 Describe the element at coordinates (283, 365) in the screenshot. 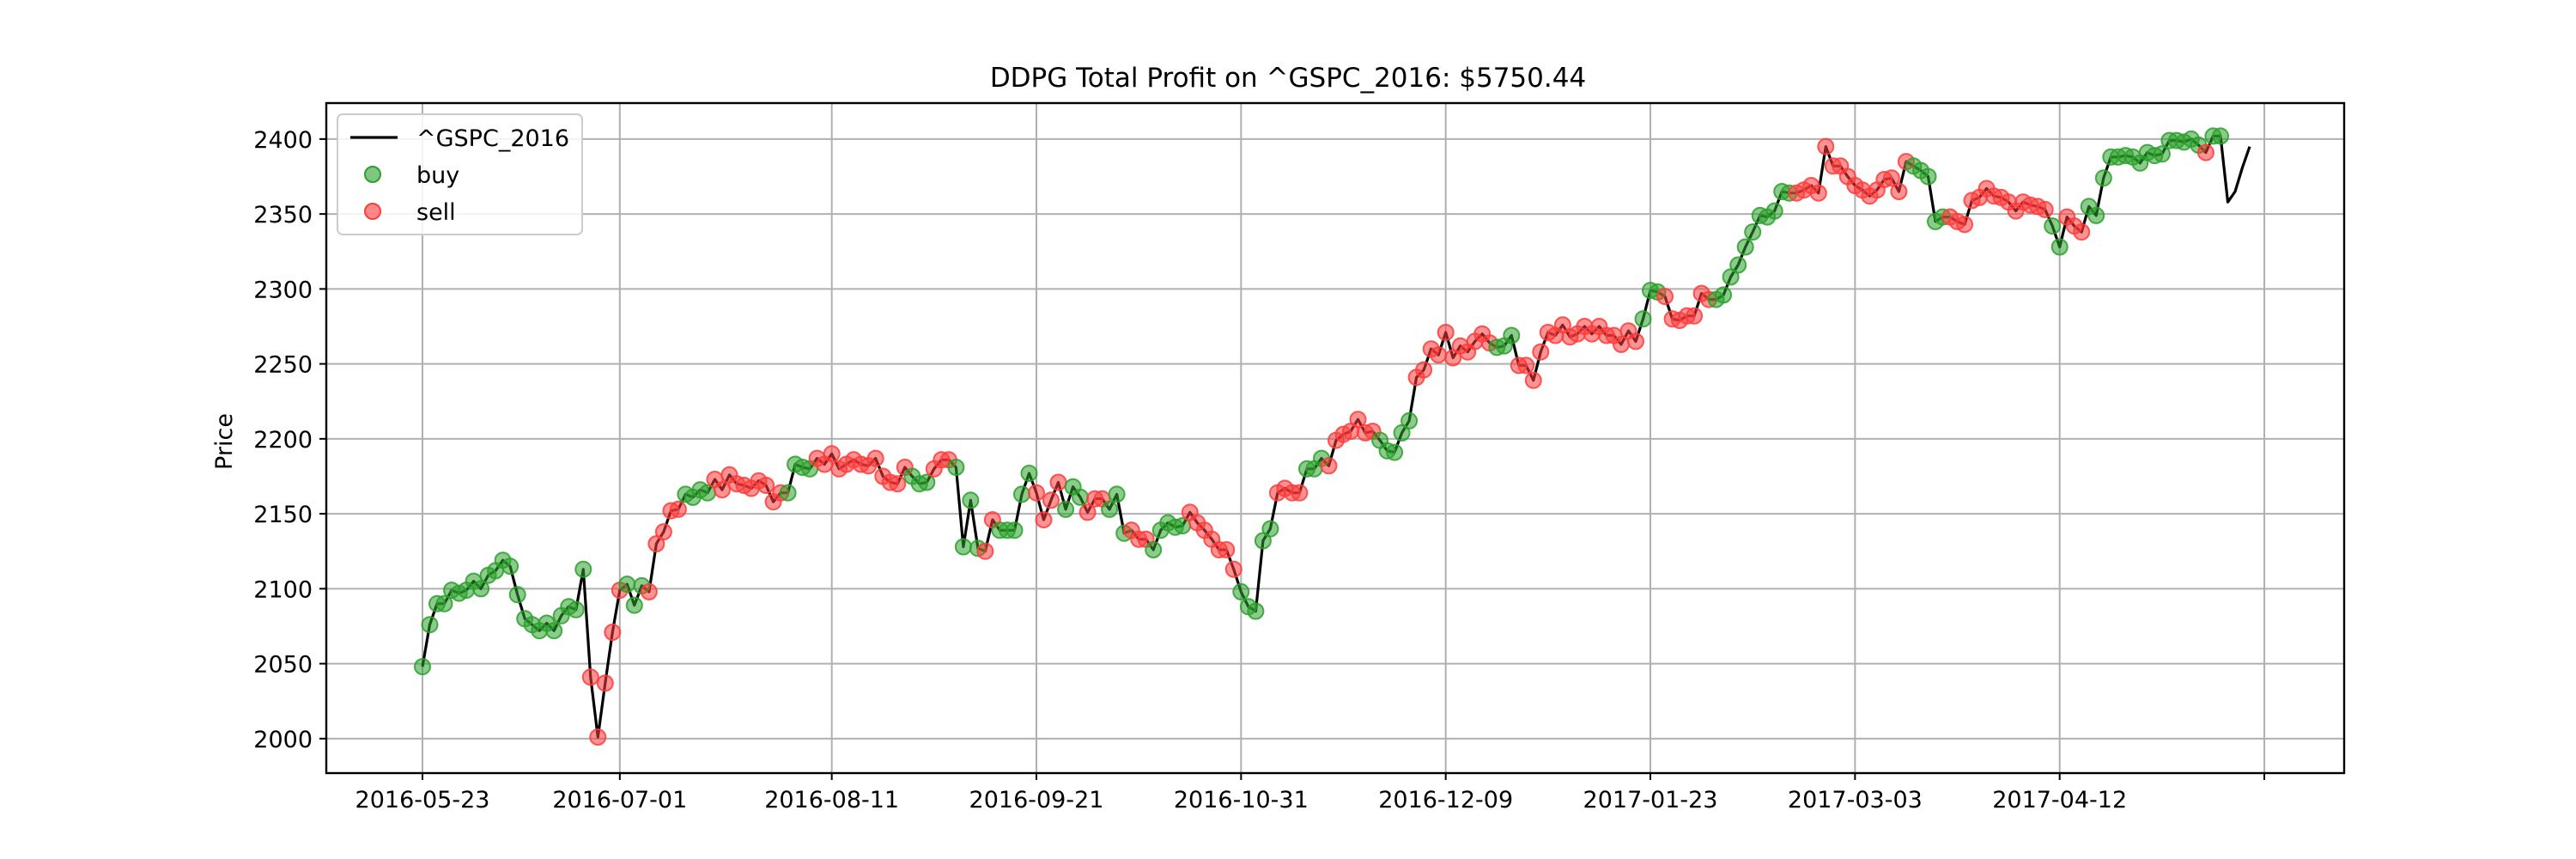

I see `y-tick-label: 2250` at that location.